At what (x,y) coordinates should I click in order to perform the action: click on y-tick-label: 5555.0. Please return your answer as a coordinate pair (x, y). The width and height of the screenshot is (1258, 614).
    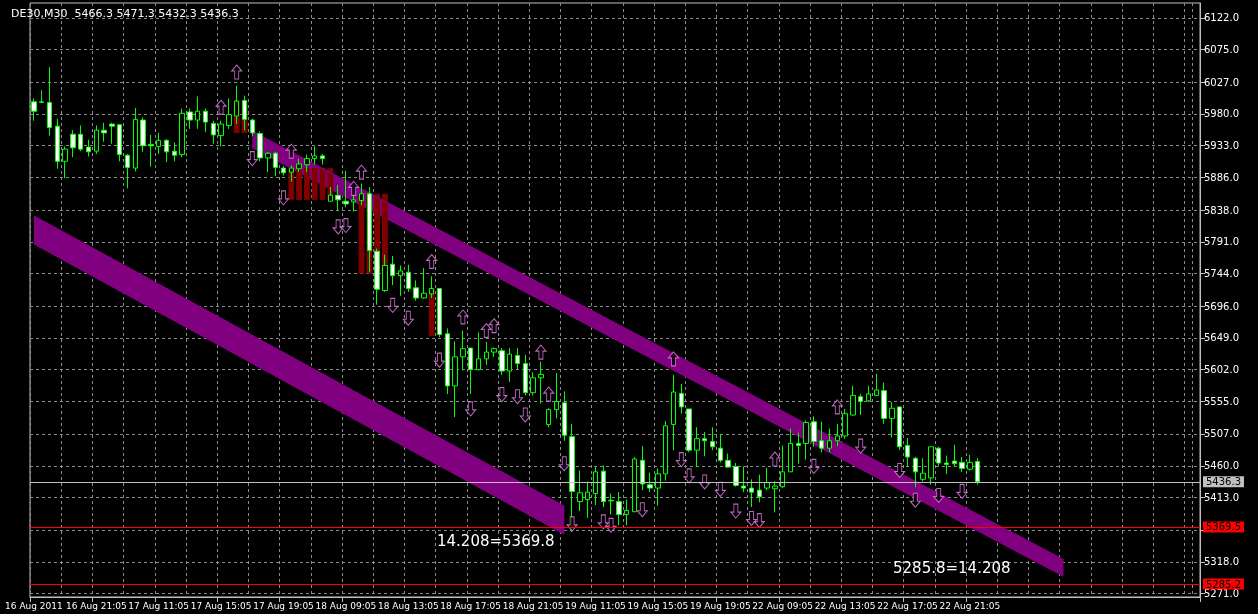
    Looking at the image, I should click on (1221, 401).